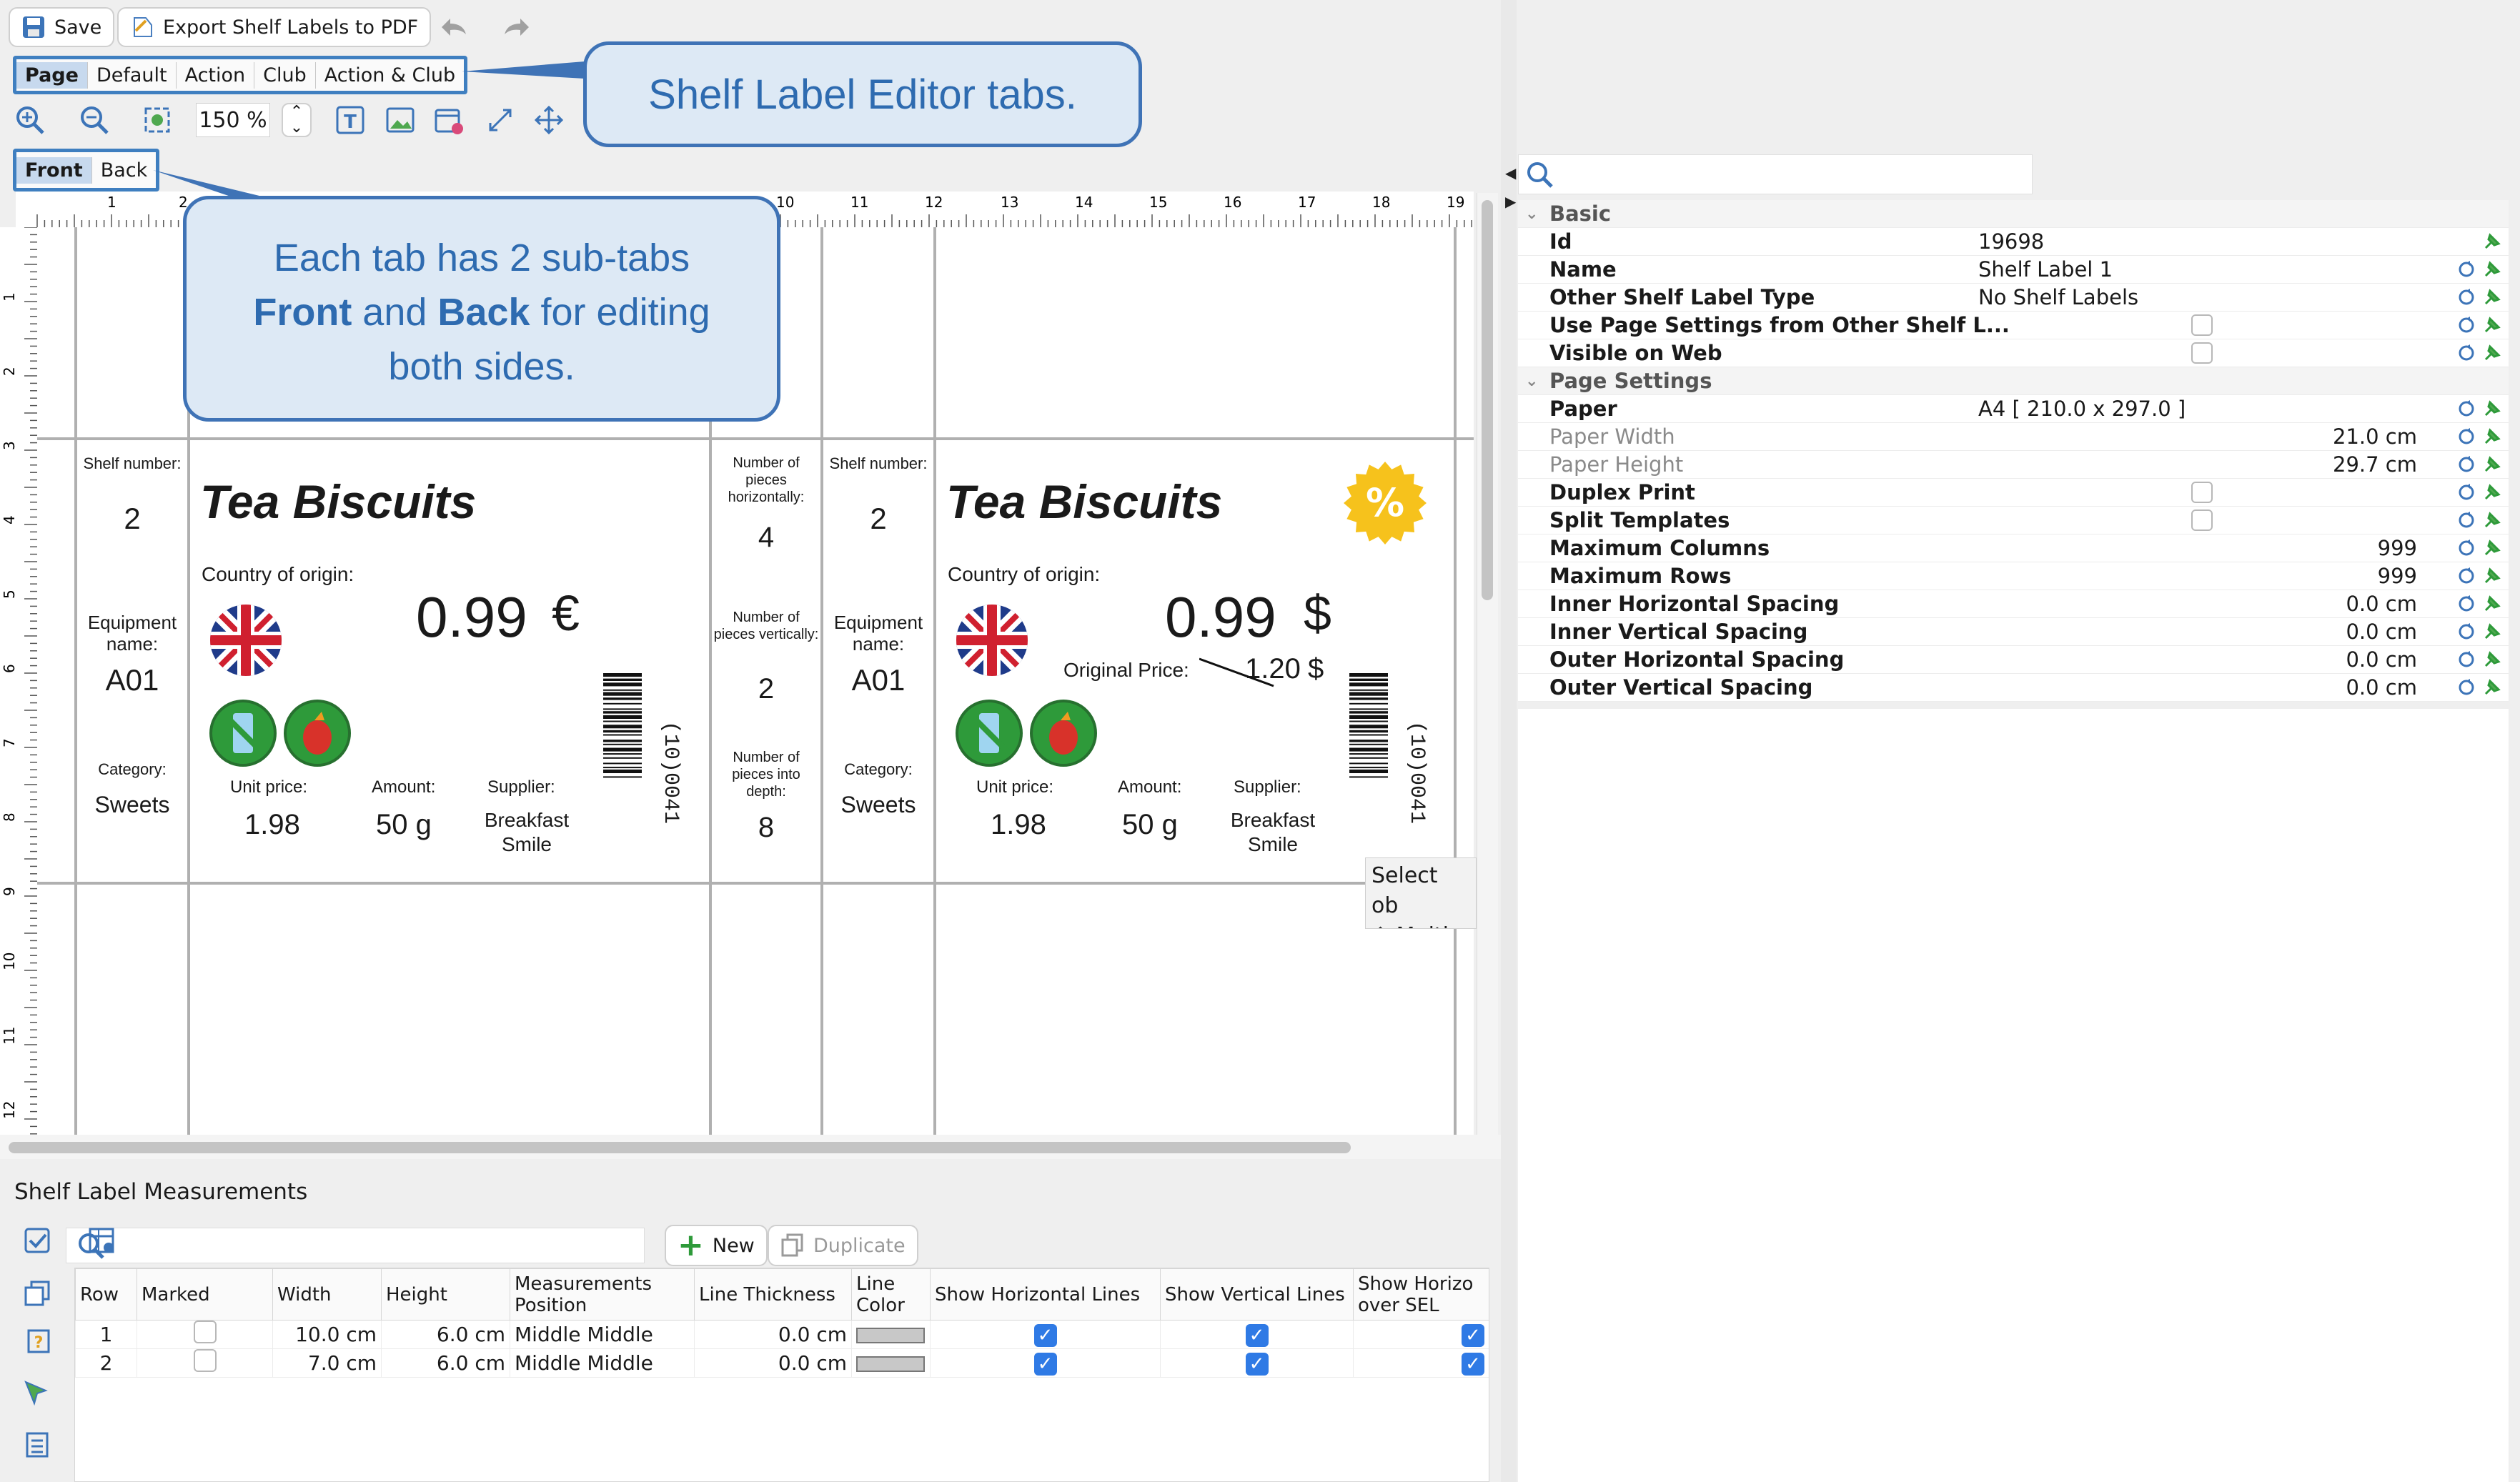  What do you see at coordinates (390, 75) in the screenshot?
I see `tab-action-club: Action & Club` at bounding box center [390, 75].